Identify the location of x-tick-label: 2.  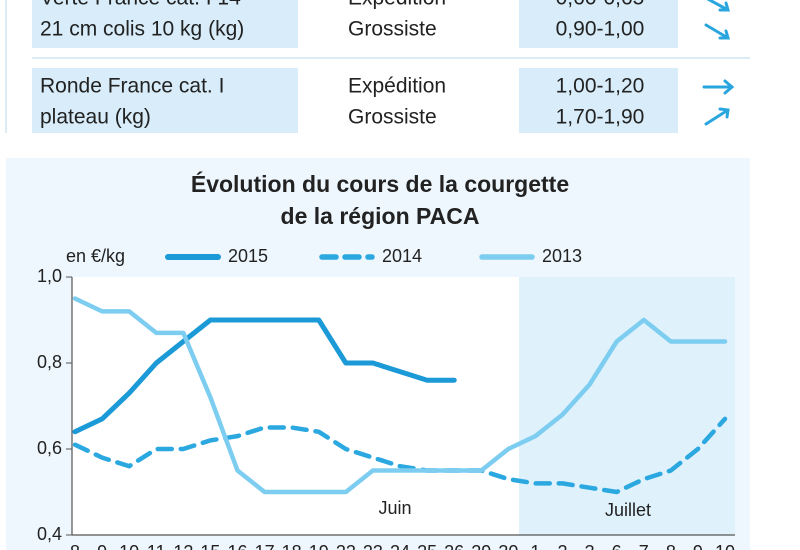
(562, 546).